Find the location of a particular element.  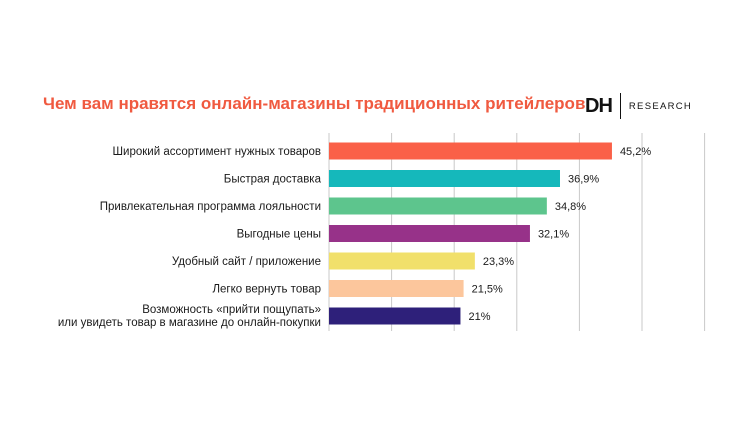

value-label: 34,8% is located at coordinates (570, 207).